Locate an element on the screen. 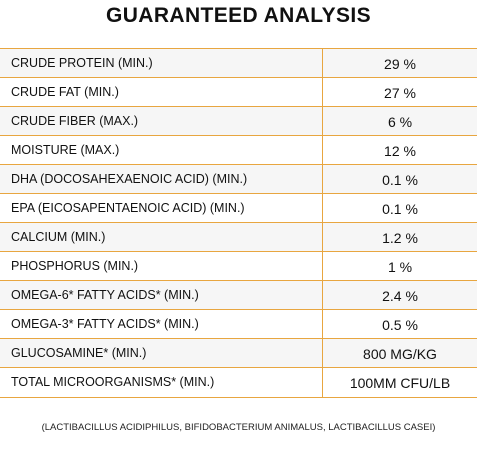  table-row: CALCIUM (MIN.) 1.2 % is located at coordinates (238, 237).